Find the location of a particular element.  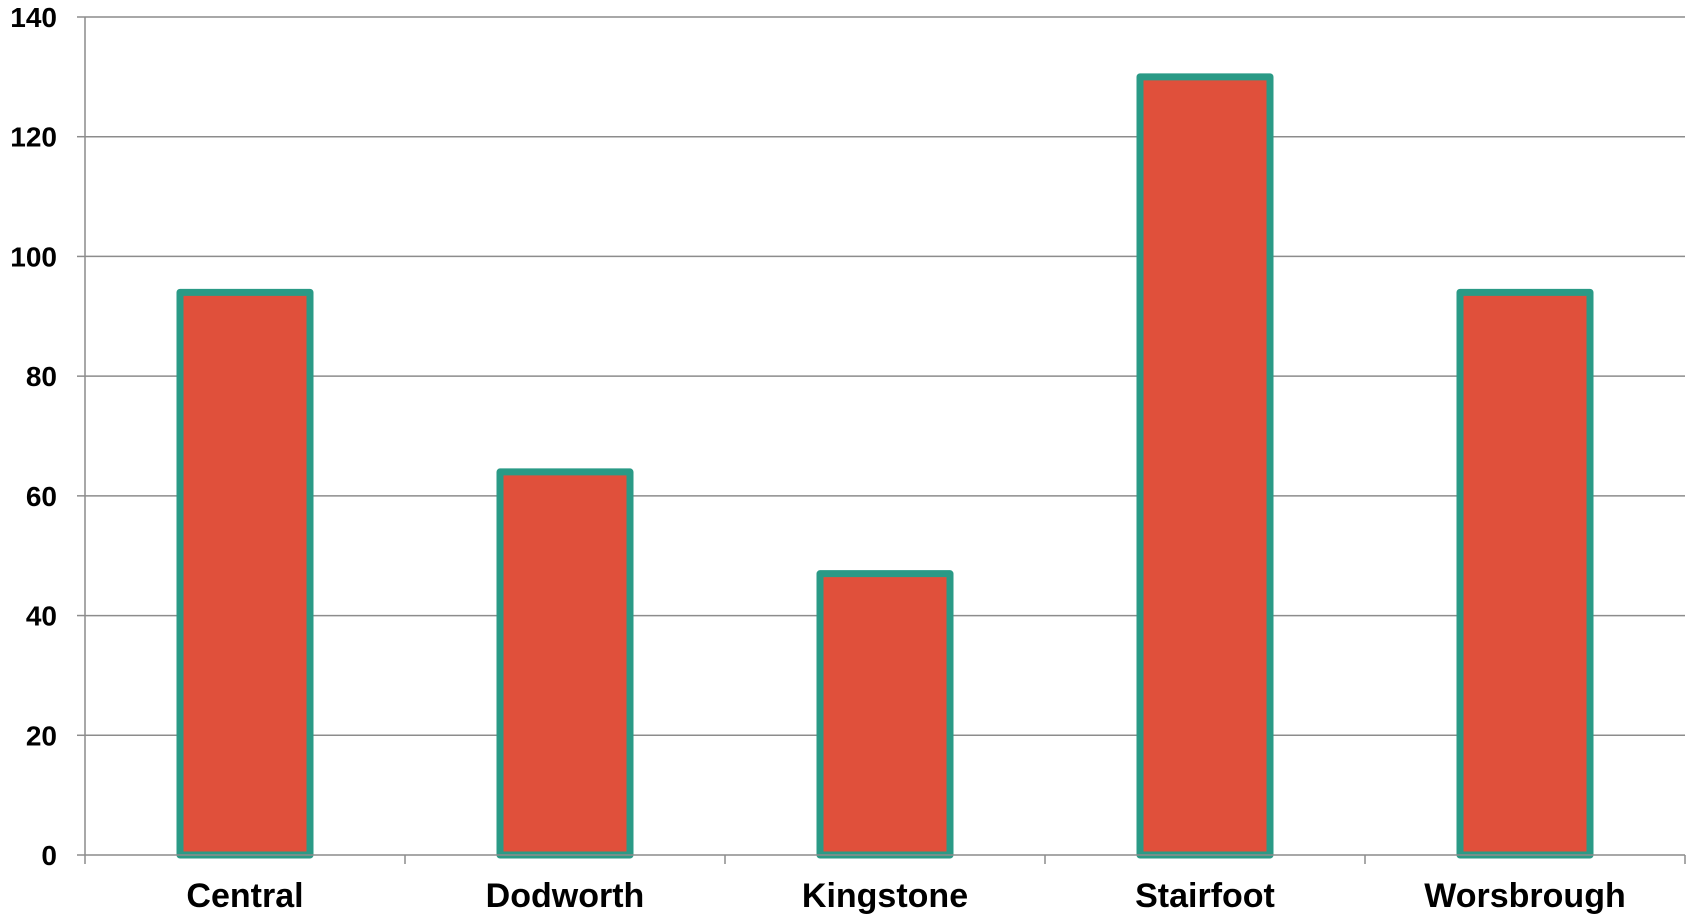

bar-worsbrough is located at coordinates (1525, 573).